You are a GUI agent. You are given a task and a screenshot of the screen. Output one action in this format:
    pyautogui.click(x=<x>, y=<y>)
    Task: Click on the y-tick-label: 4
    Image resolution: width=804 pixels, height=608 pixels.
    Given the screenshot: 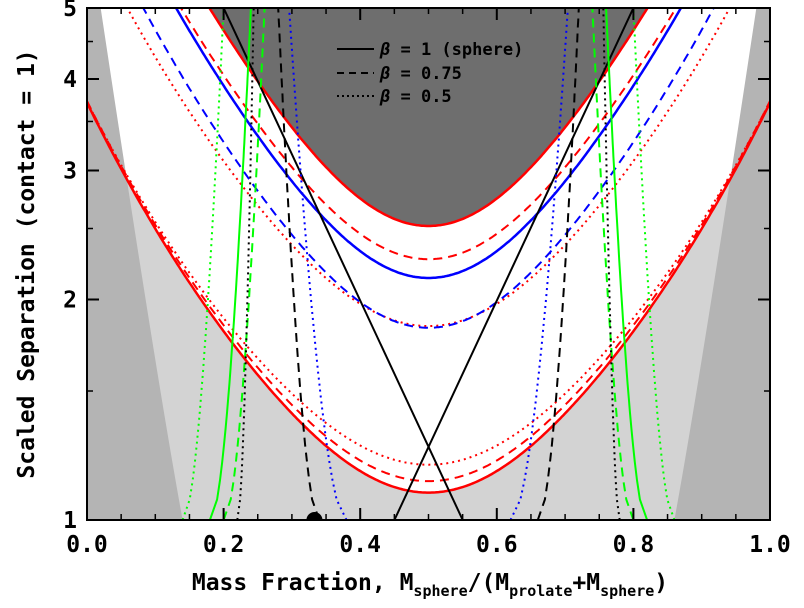 What is the action you would take?
    pyautogui.click(x=70, y=80)
    